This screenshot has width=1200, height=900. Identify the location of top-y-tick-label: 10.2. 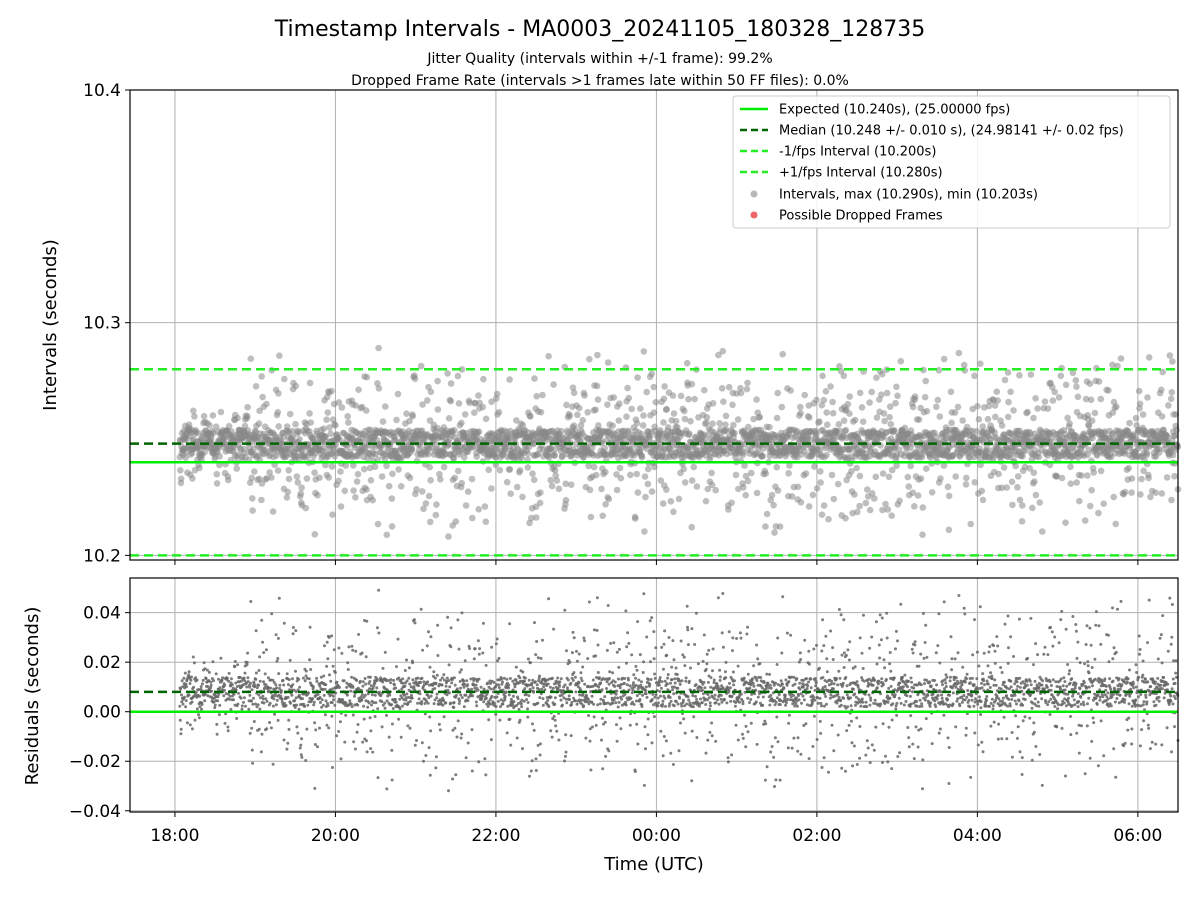
(102, 556).